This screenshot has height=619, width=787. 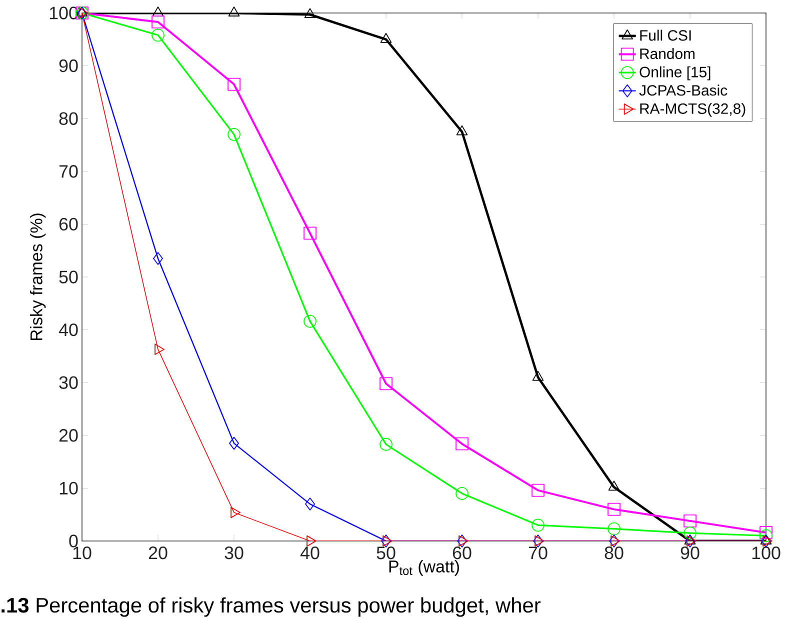 I want to click on x-tick-label: 20, so click(x=158, y=553).